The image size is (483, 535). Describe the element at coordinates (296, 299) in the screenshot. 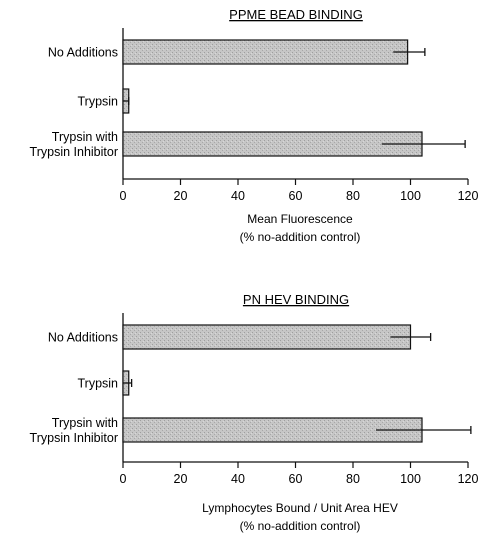

I see `chart-title: PN HEV BINDING` at that location.